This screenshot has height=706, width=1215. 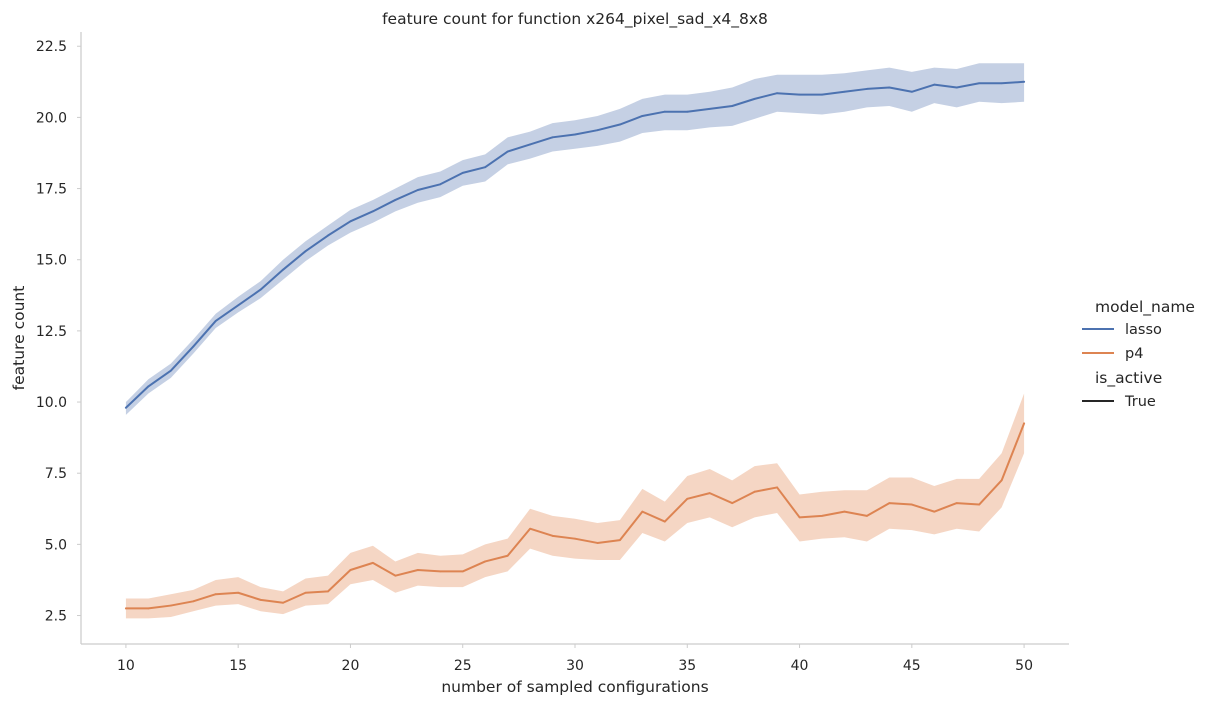 What do you see at coordinates (51, 190) in the screenshot?
I see `y-tick-label: 17.5` at bounding box center [51, 190].